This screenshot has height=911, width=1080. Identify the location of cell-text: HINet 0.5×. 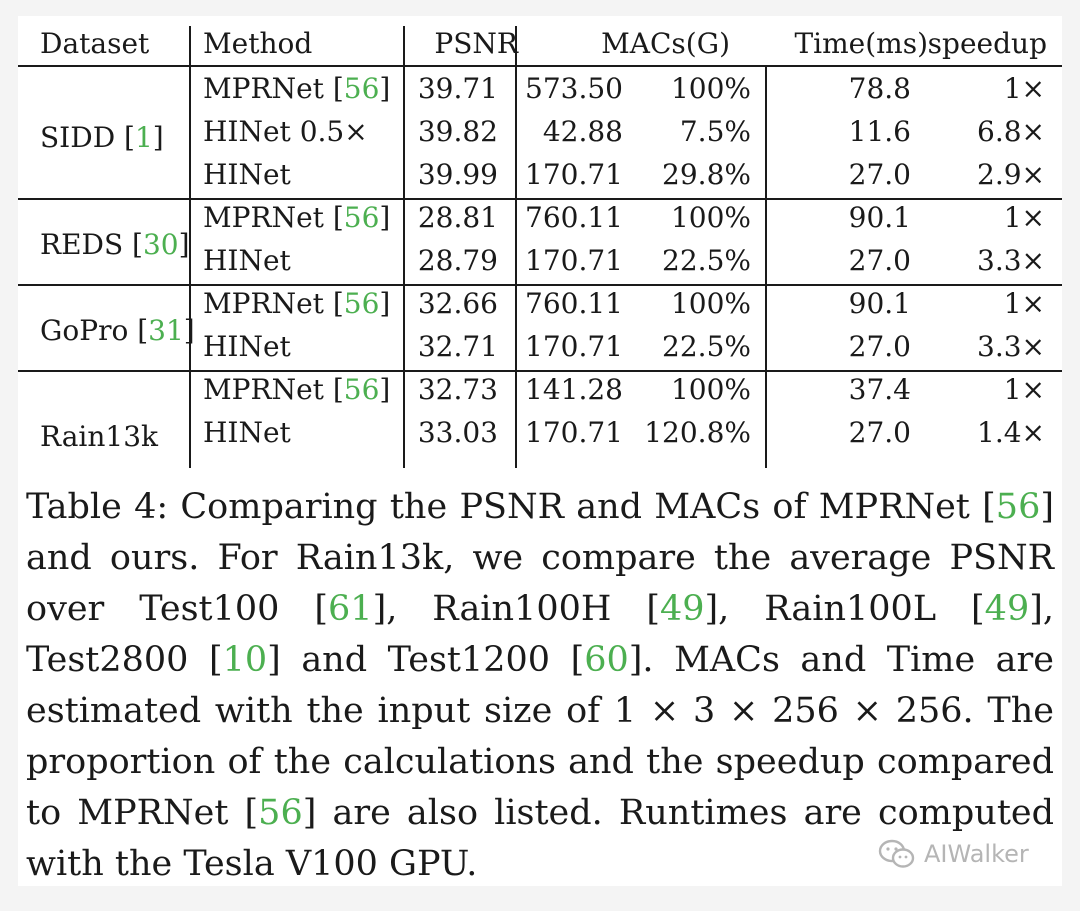
(285, 131).